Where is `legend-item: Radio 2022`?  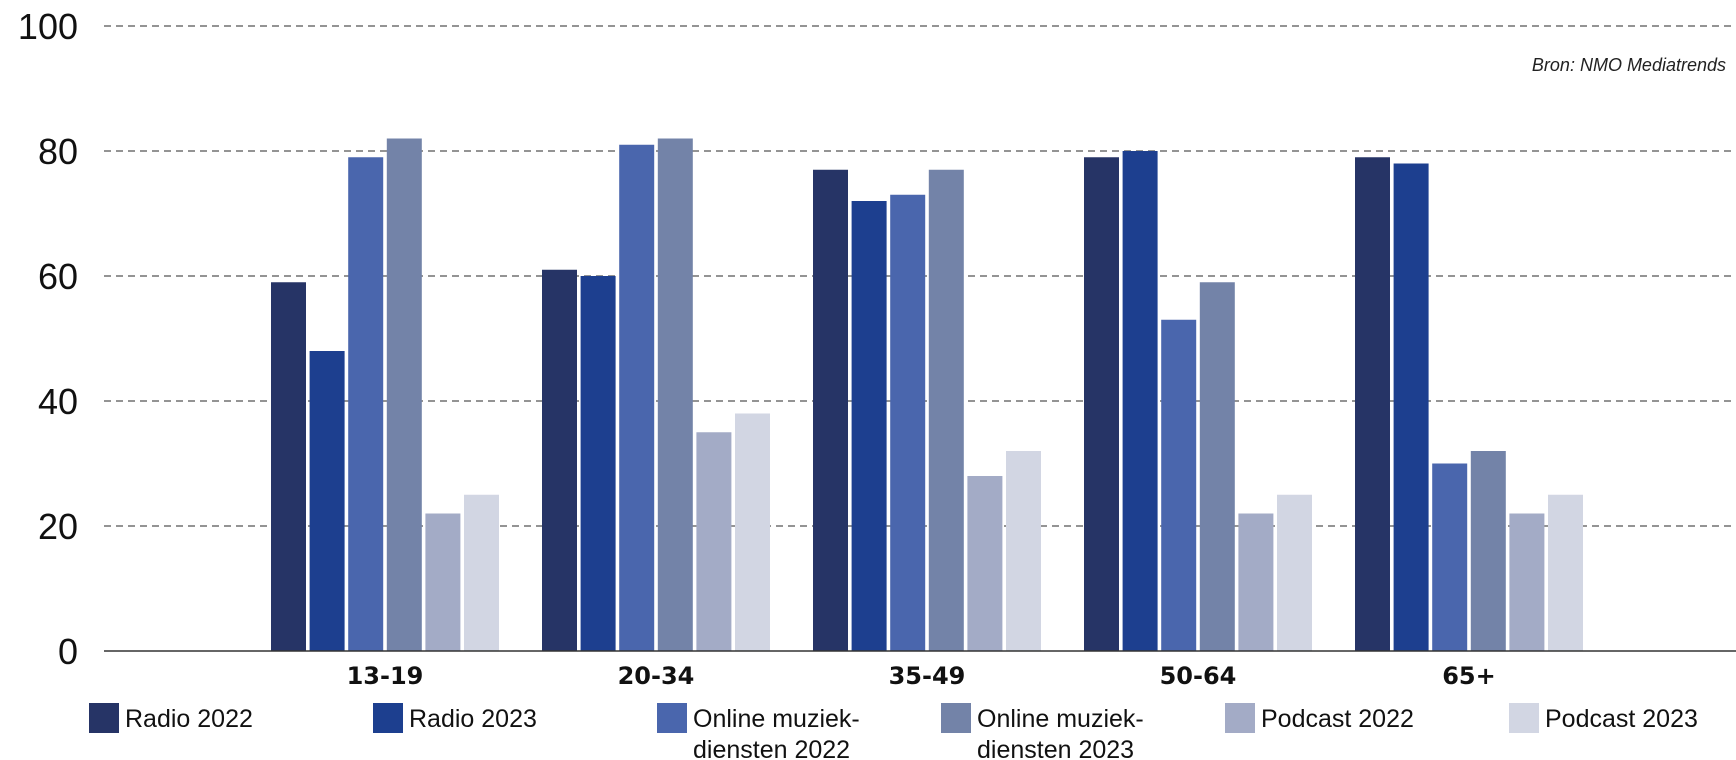
legend-item: Radio 2022 is located at coordinates (171, 718).